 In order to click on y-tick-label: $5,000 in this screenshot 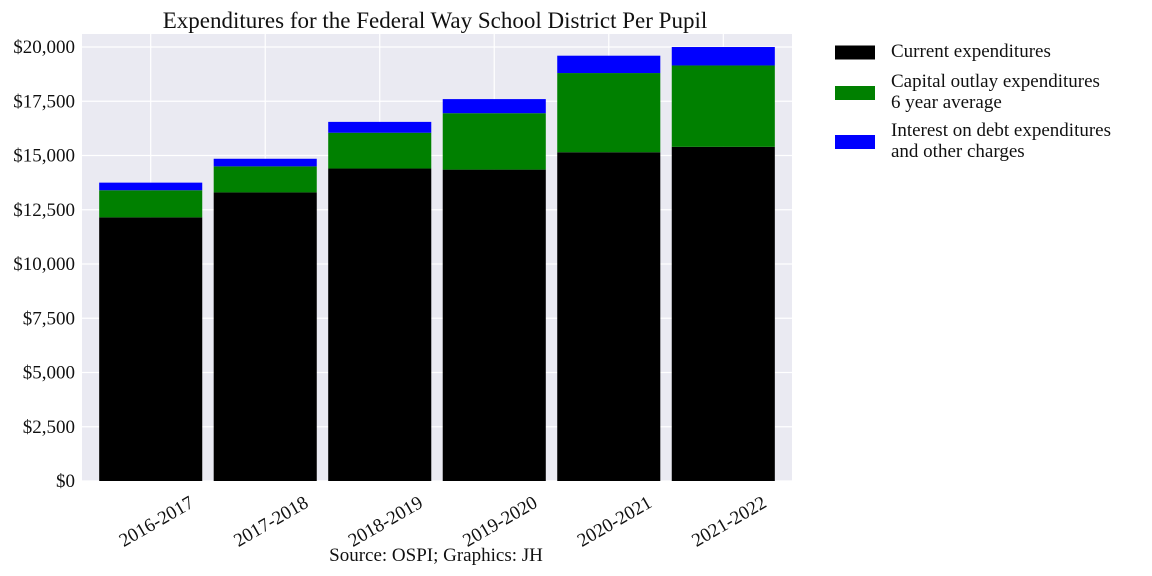, I will do `click(49, 373)`.